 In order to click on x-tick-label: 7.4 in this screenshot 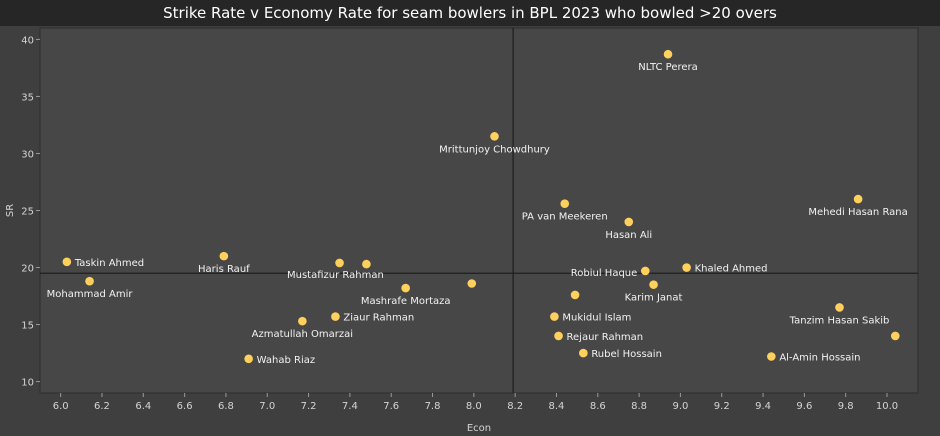, I will do `click(350, 406)`.